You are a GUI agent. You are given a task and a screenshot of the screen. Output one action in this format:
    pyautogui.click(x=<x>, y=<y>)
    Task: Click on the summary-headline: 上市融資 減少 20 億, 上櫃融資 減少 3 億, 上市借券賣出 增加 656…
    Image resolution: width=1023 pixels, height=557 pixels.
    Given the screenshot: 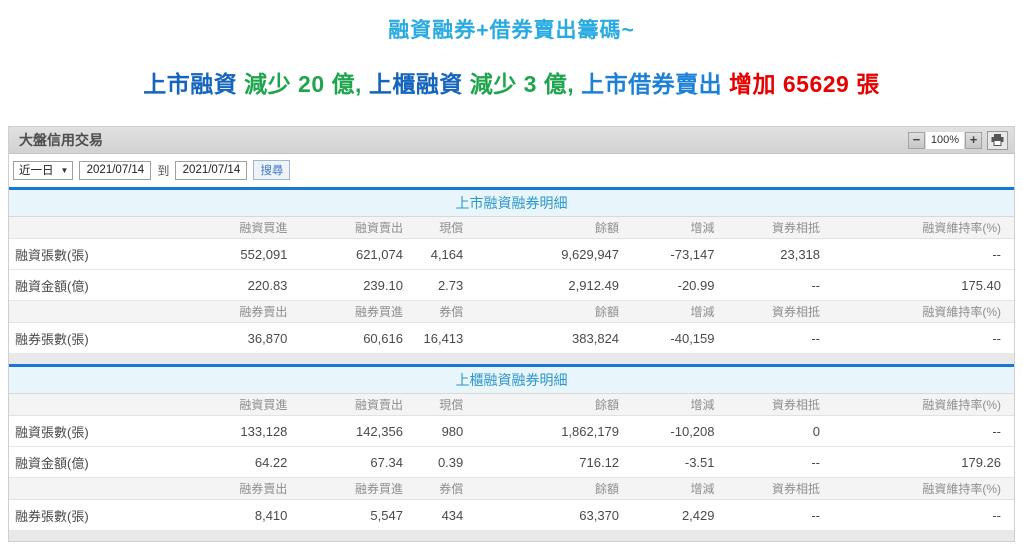 What is the action you would take?
    pyautogui.click(x=511, y=82)
    